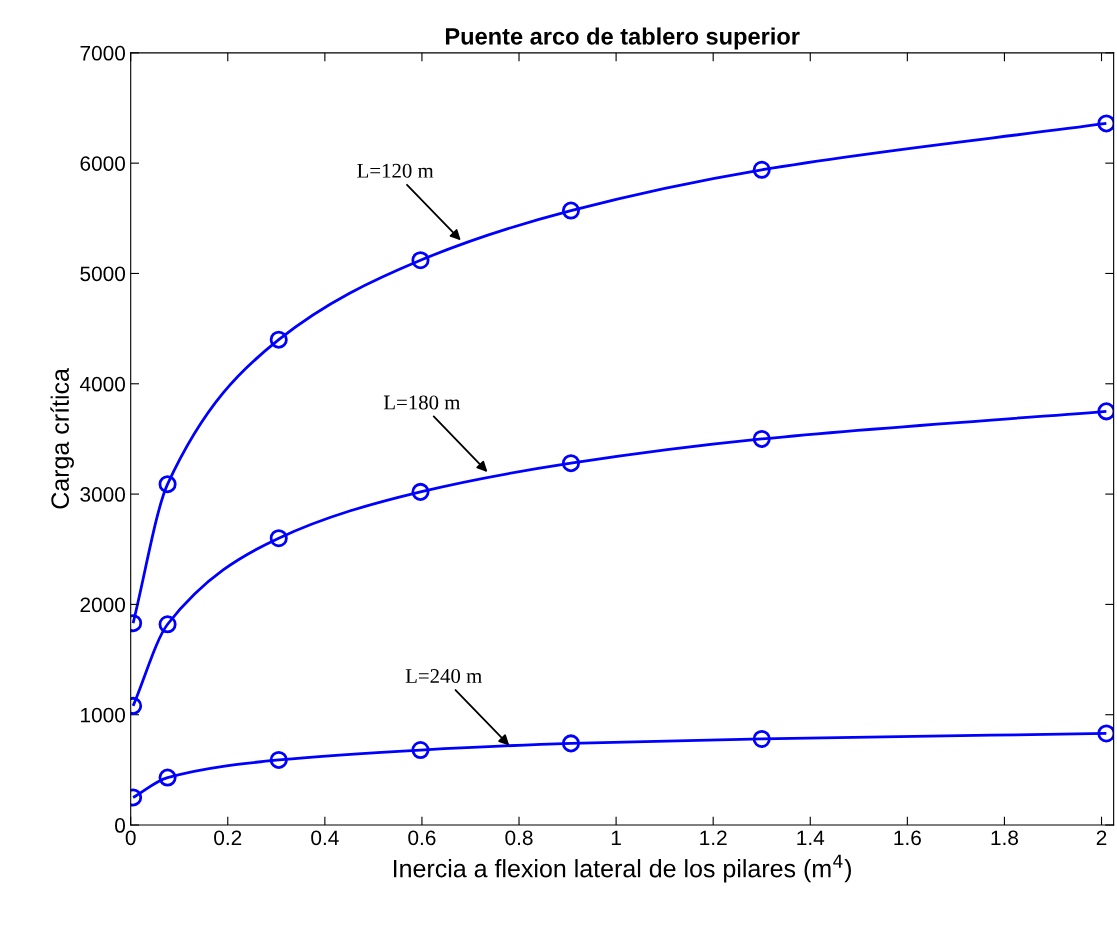 The image size is (1117, 927). What do you see at coordinates (395, 170) in the screenshot?
I see `annotation: L=120 m` at bounding box center [395, 170].